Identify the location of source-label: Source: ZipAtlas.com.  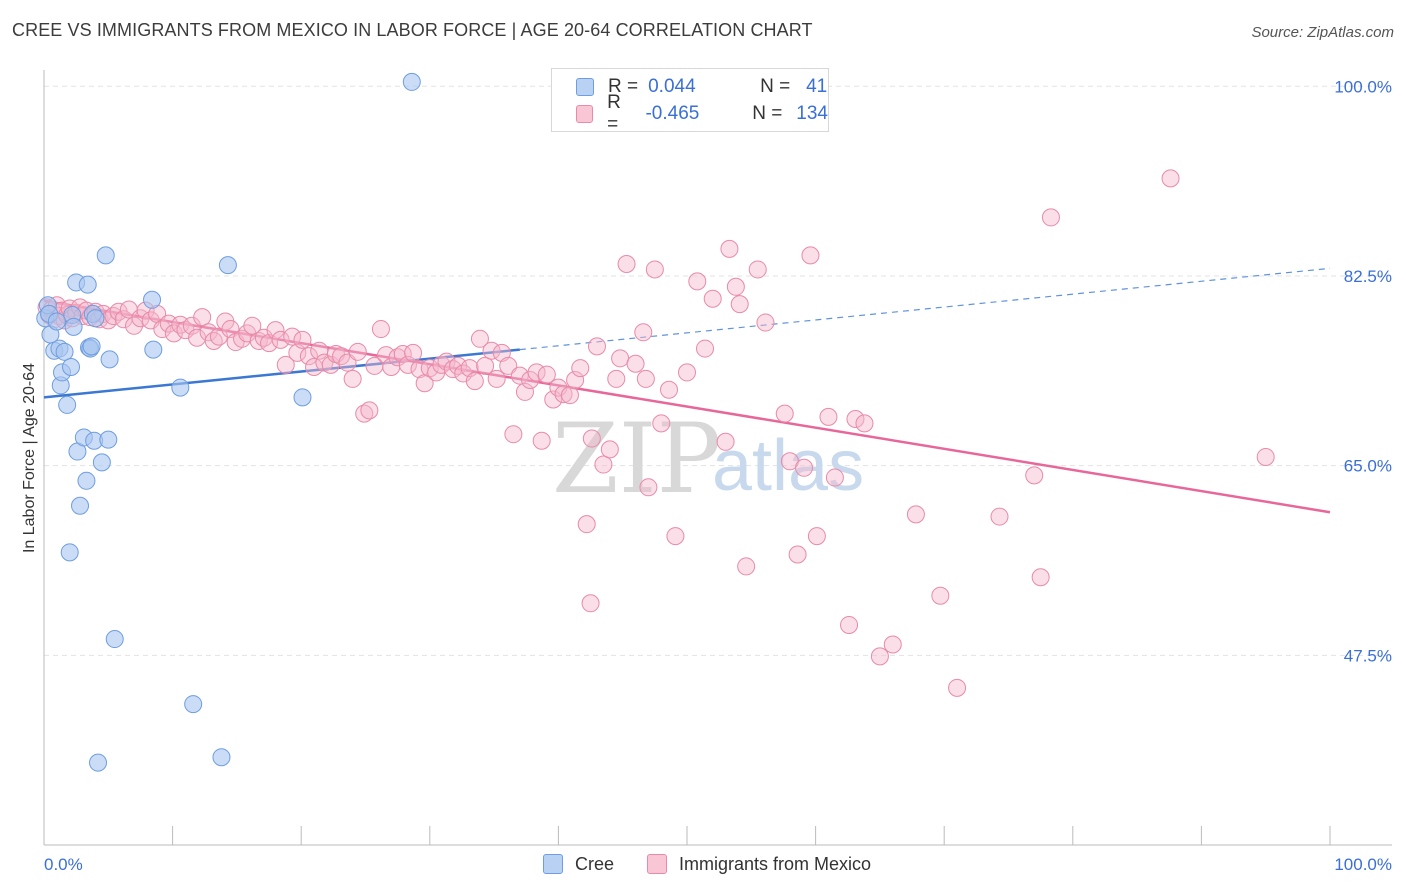
(1322, 32).